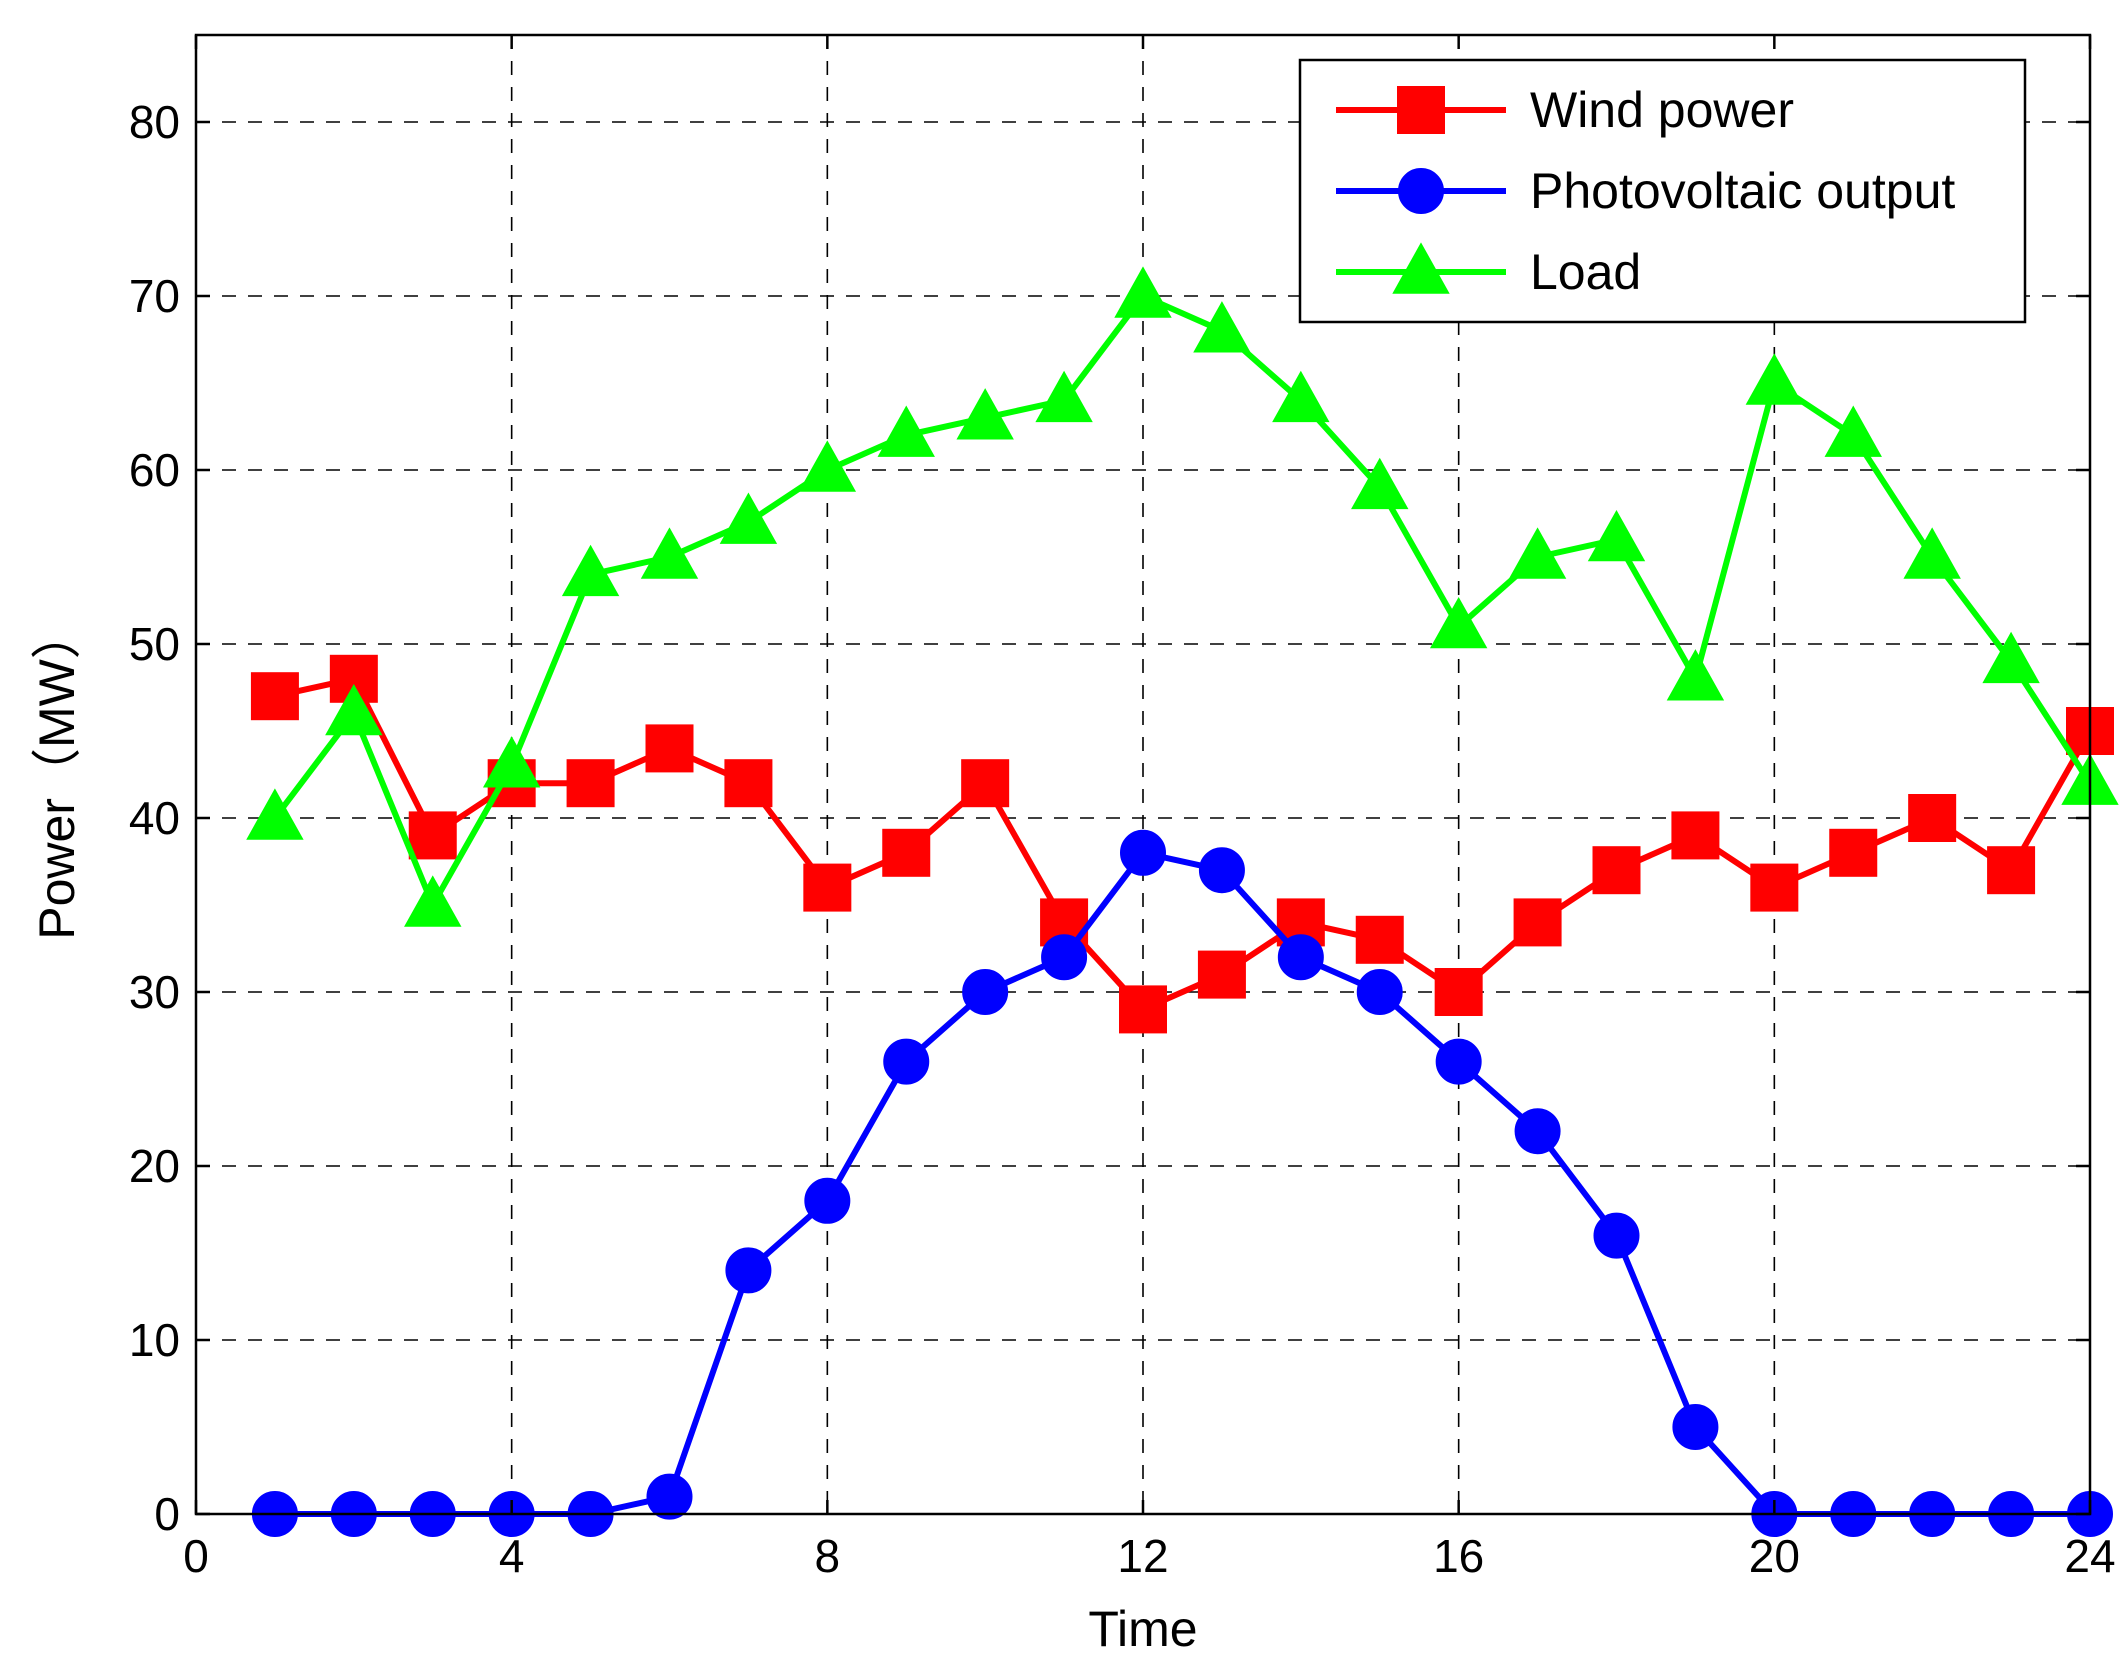 The image size is (2121, 1672). I want to click on x-tick-label: 4, so click(512, 1556).